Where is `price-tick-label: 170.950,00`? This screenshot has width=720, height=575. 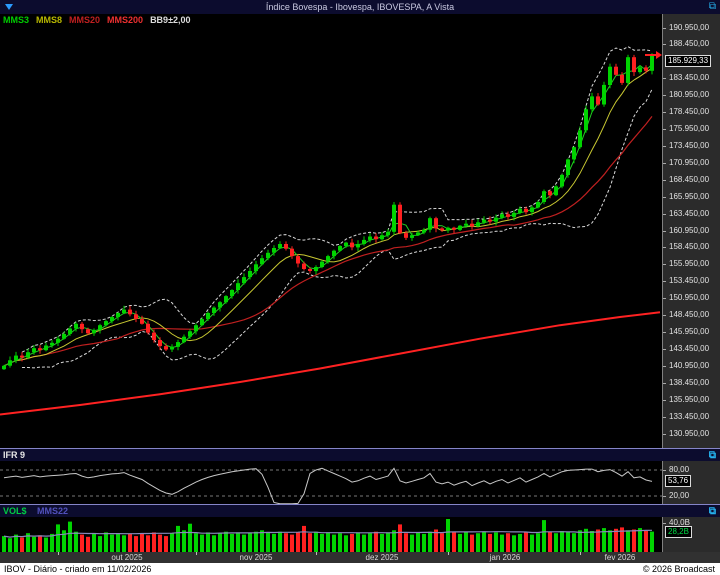 price-tick-label: 170.950,00 is located at coordinates (689, 162).